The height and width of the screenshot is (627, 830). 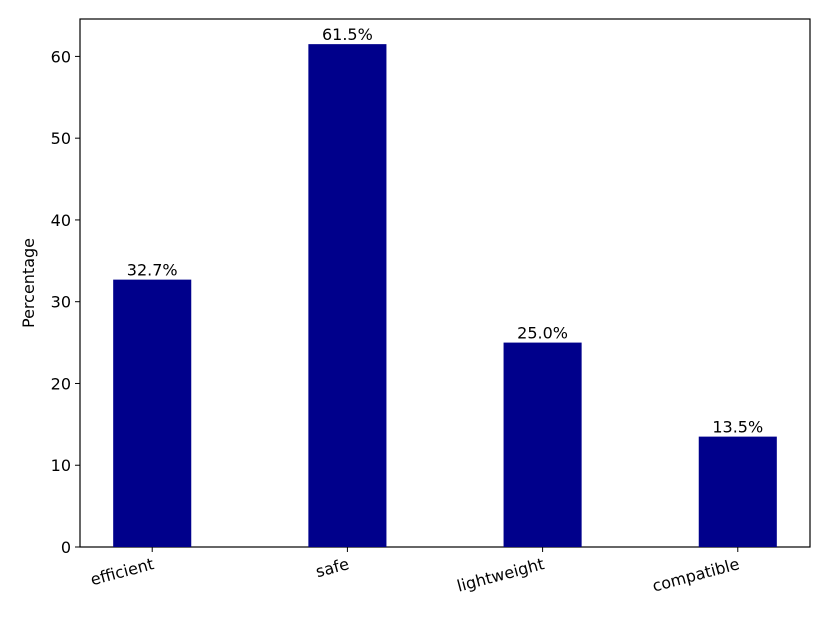 I want to click on value-label: 25.0%, so click(x=542, y=333).